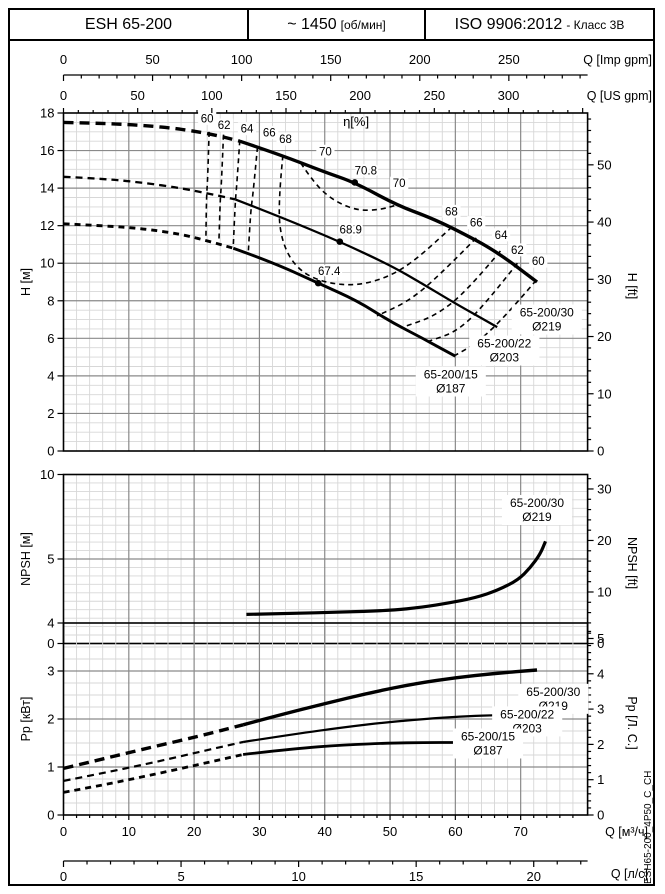 This screenshot has height=894, width=665. Describe the element at coordinates (128, 24) in the screenshot. I see `pump-model: ESH 65-200` at that location.